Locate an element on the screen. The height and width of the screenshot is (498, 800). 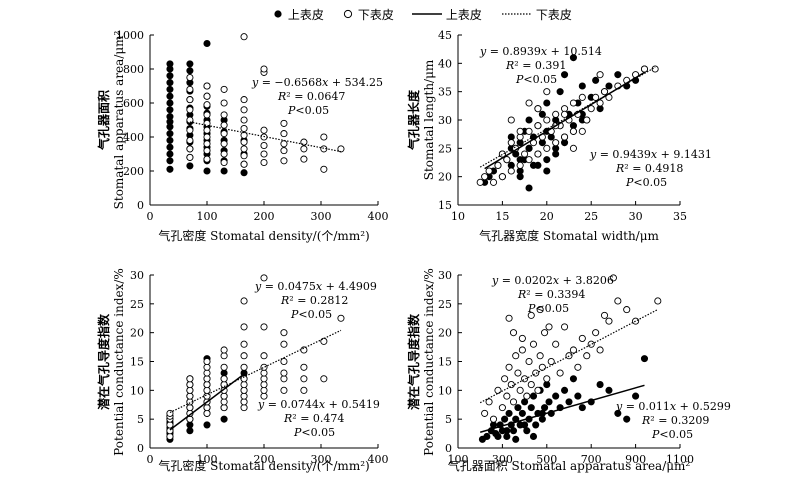
fit-line-upper is located at coordinates (207, 402).